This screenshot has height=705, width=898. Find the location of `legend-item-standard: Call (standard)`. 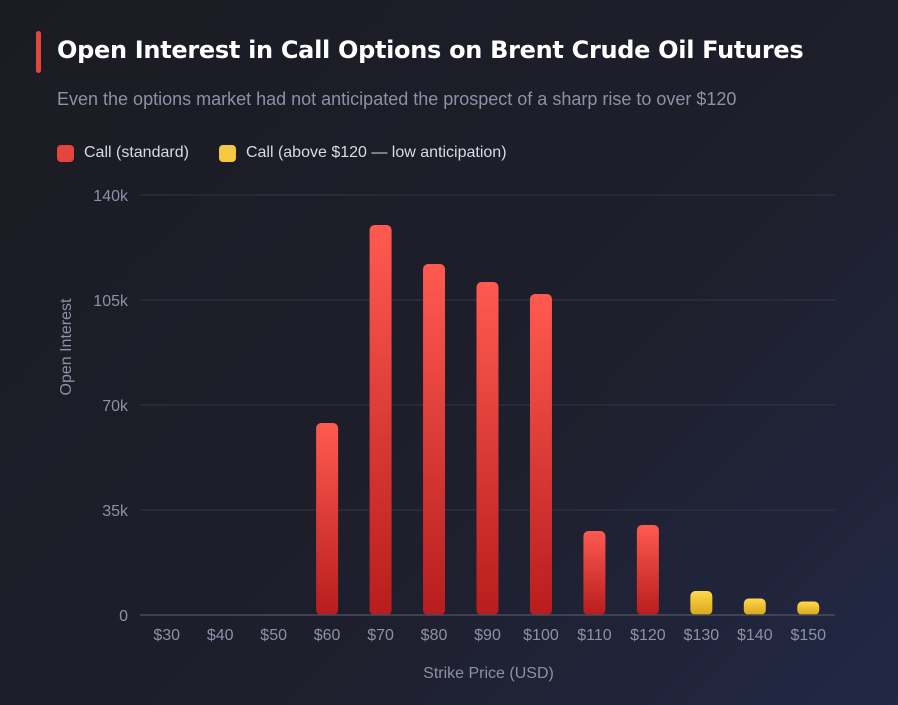

legend-item-standard: Call (standard) is located at coordinates (123, 153).